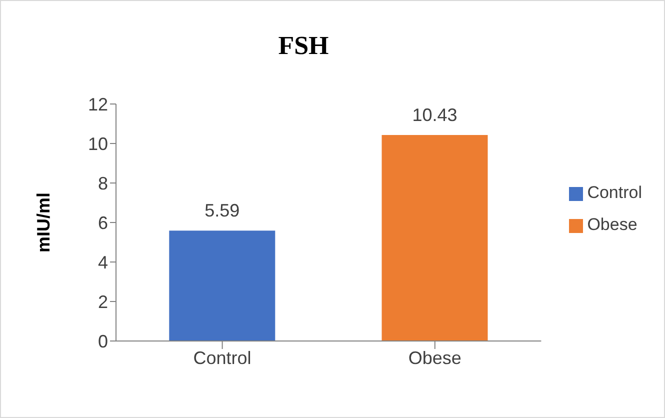 The width and height of the screenshot is (665, 418). I want to click on data-label: 5.59, so click(222, 210).